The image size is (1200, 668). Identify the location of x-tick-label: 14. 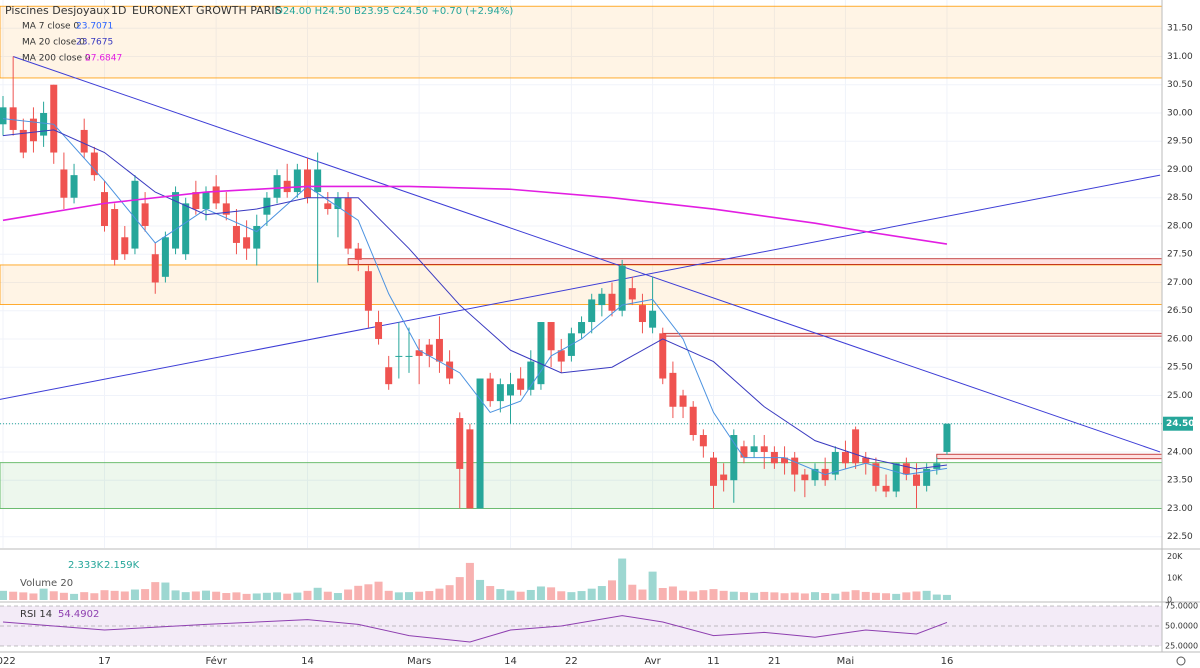
(510, 661).